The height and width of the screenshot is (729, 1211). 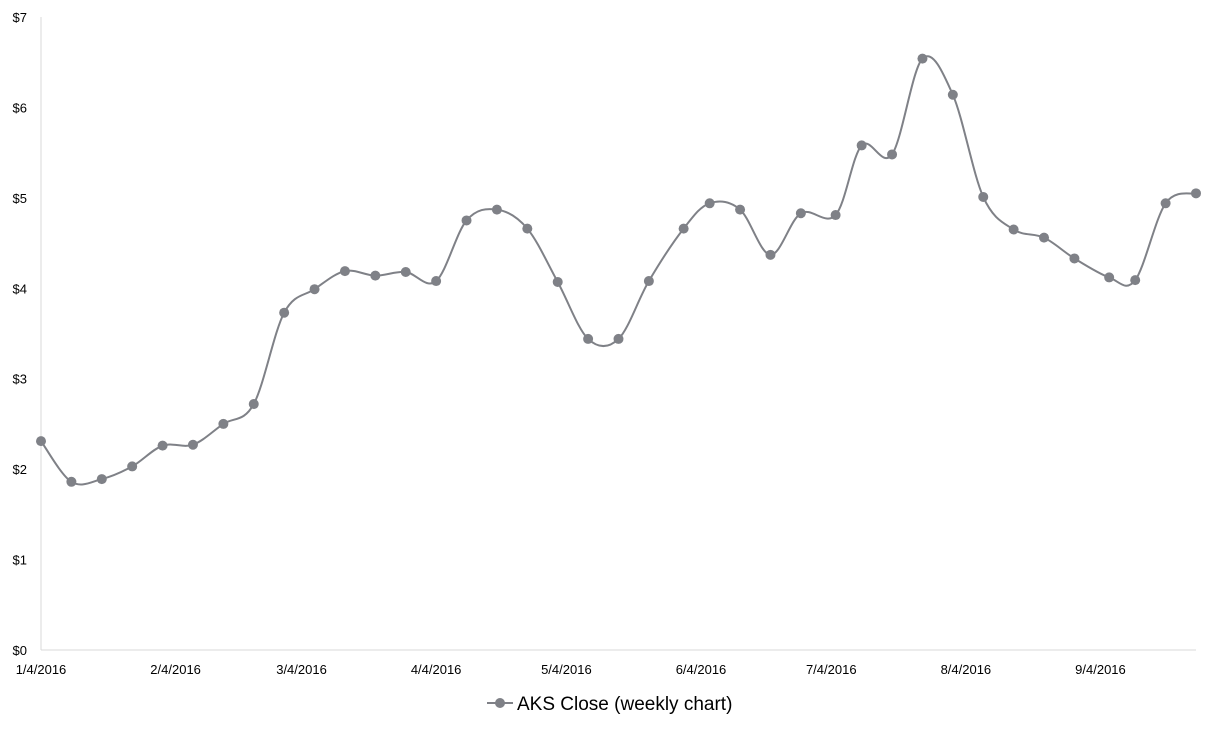 What do you see at coordinates (701, 669) in the screenshot?
I see `x-tick-label: 6/4/2016` at bounding box center [701, 669].